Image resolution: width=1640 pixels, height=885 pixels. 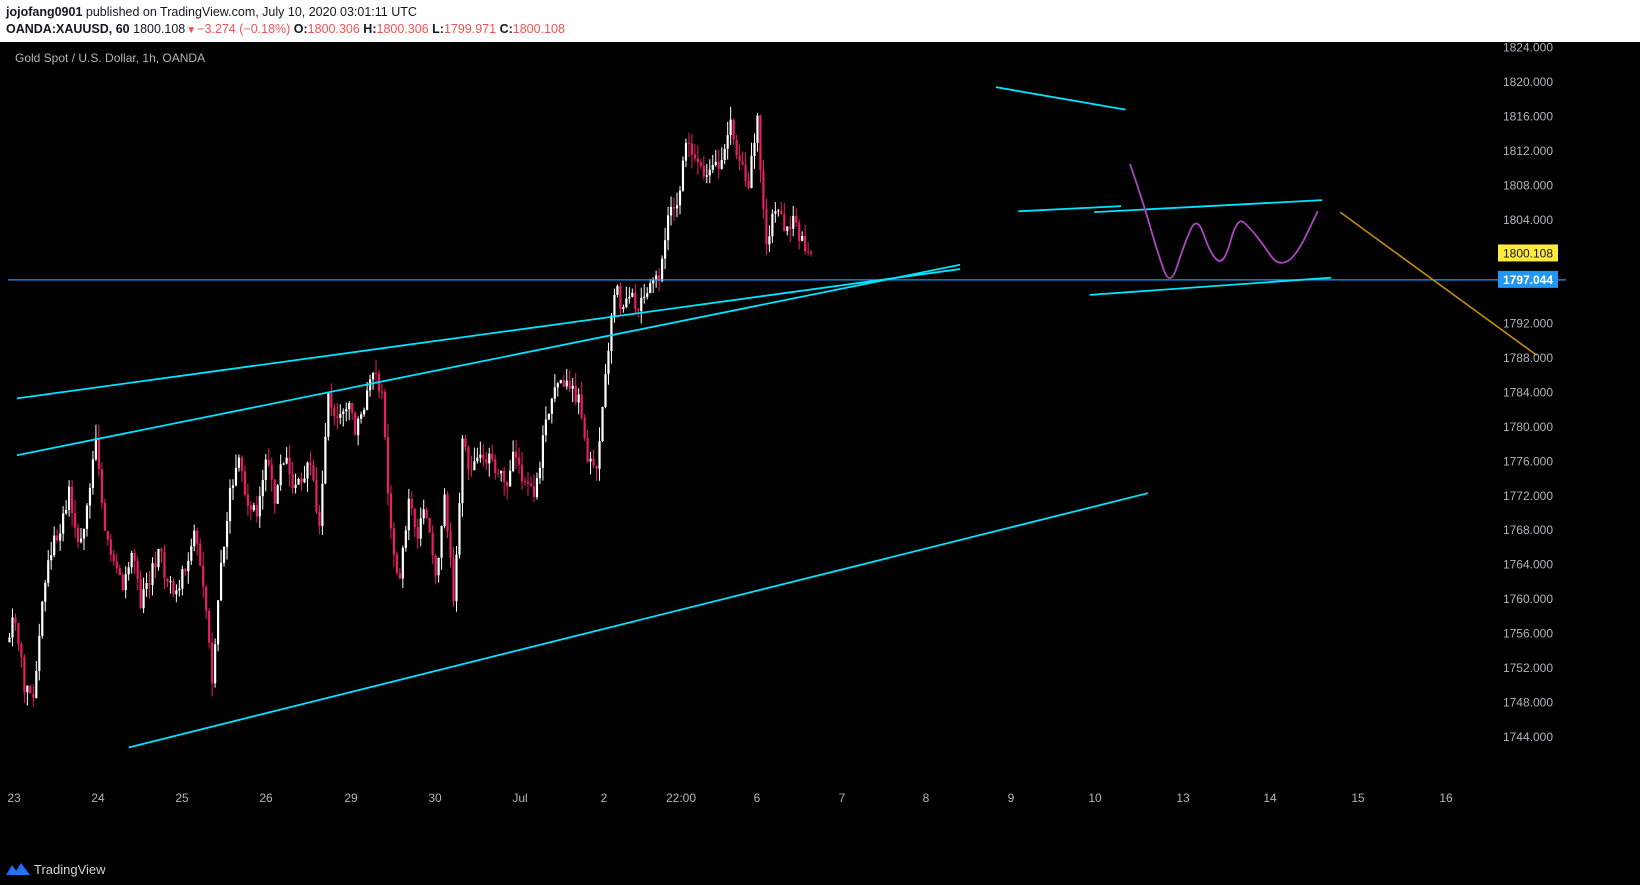 What do you see at coordinates (1528, 323) in the screenshot?
I see `y-tick-label: 1792.000` at bounding box center [1528, 323].